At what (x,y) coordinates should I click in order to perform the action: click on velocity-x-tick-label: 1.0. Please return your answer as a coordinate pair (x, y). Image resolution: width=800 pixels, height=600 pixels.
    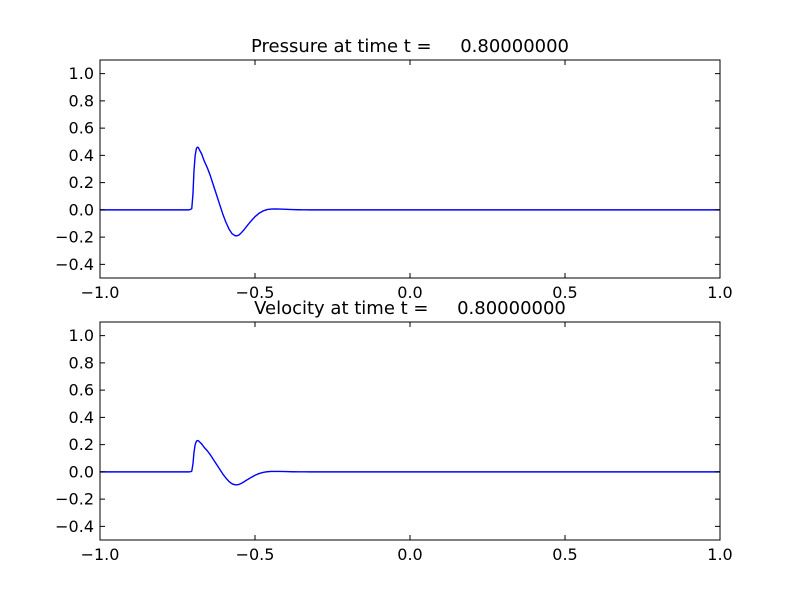
    Looking at the image, I should click on (719, 554).